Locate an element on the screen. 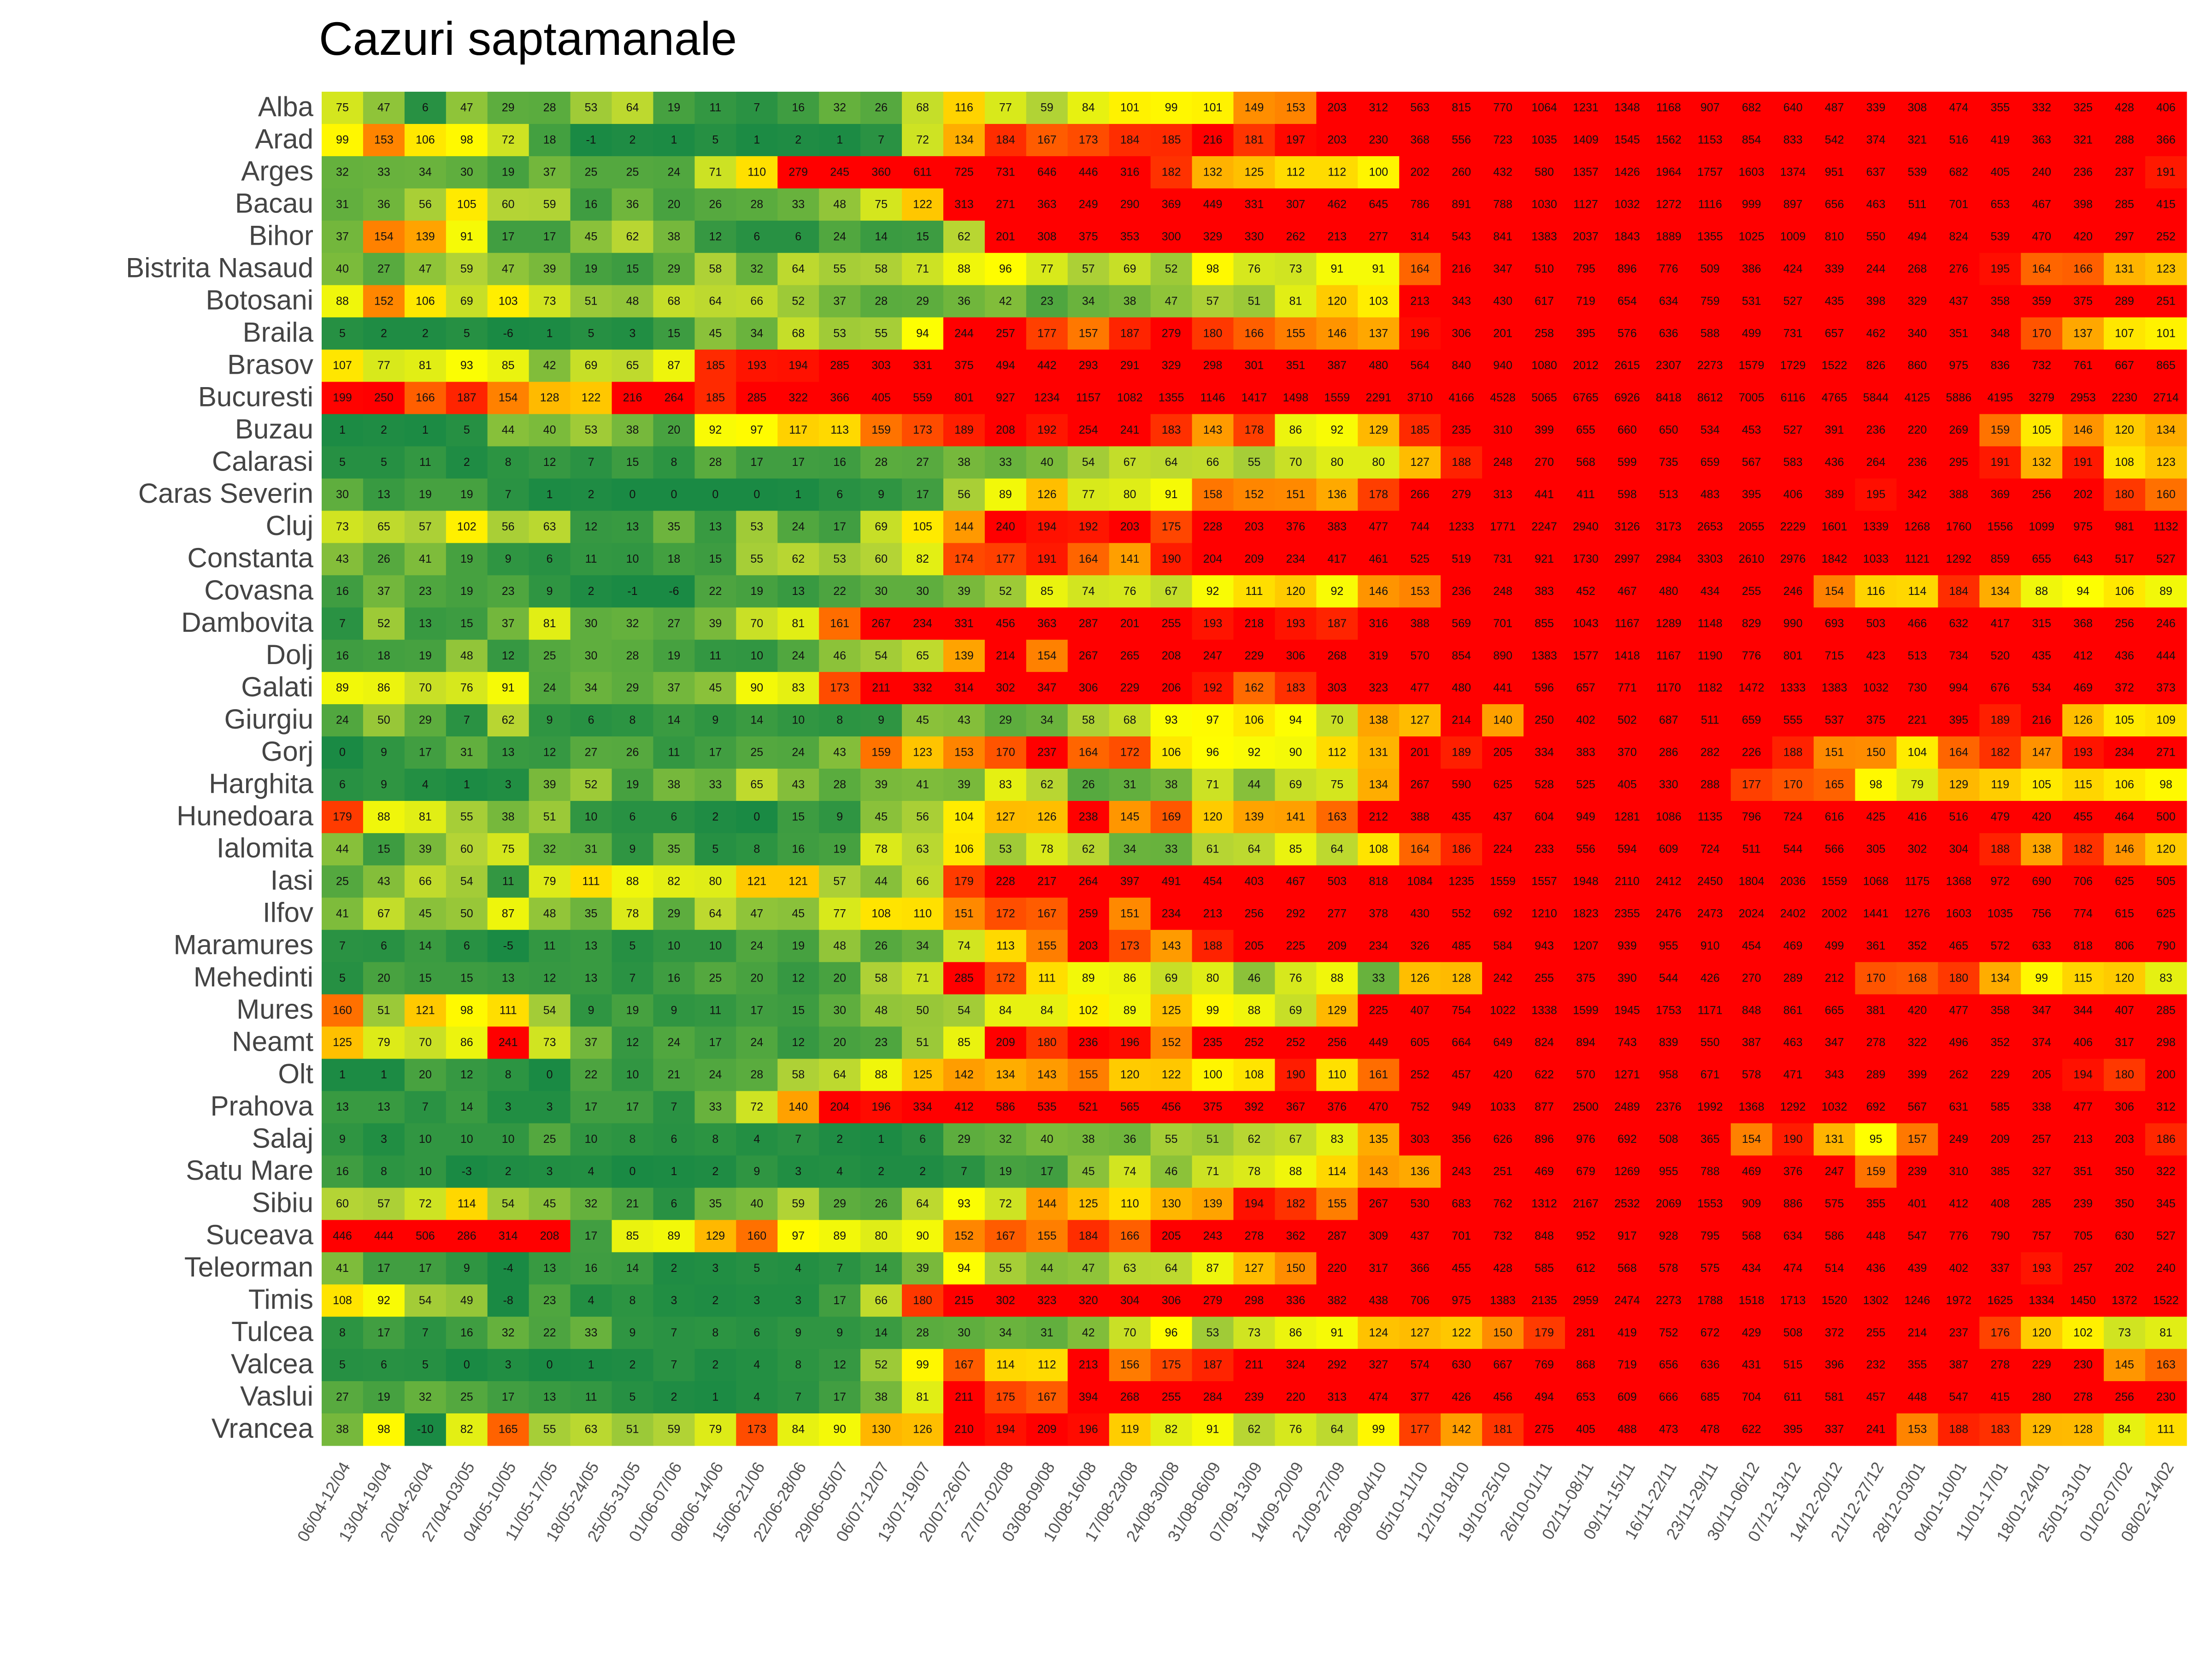 The image size is (2212, 1659). cell-value: 194 is located at coordinates (1047, 526).